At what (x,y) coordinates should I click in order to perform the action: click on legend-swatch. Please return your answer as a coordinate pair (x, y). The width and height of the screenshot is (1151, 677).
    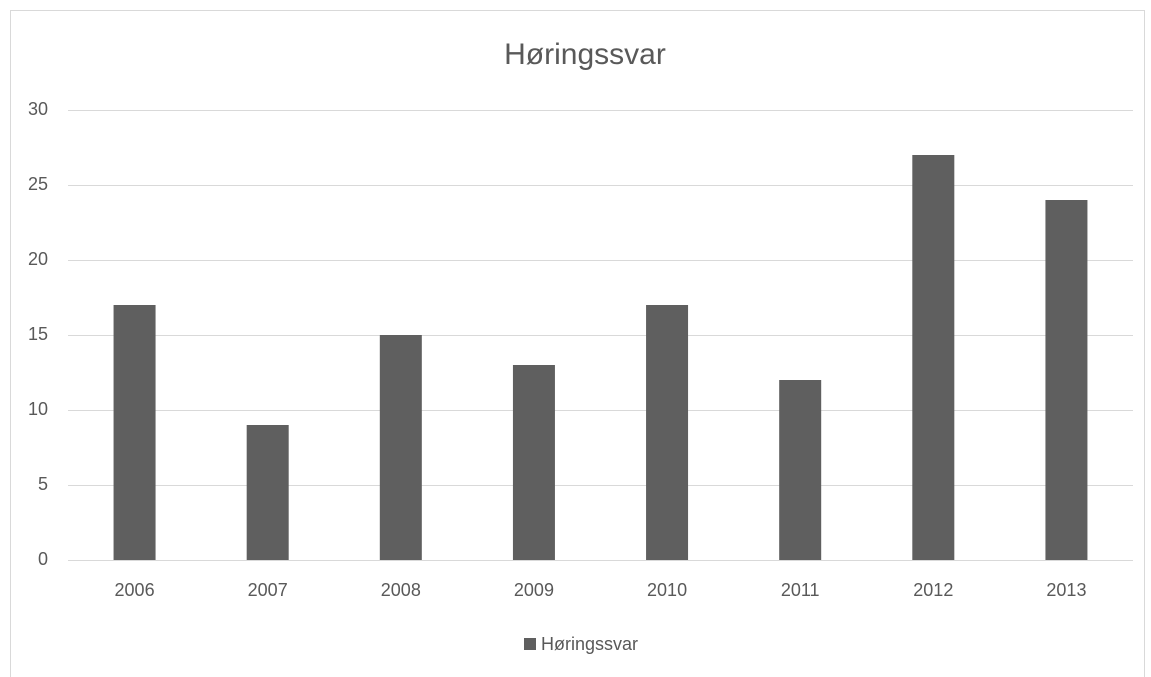
    Looking at the image, I should click on (530, 644).